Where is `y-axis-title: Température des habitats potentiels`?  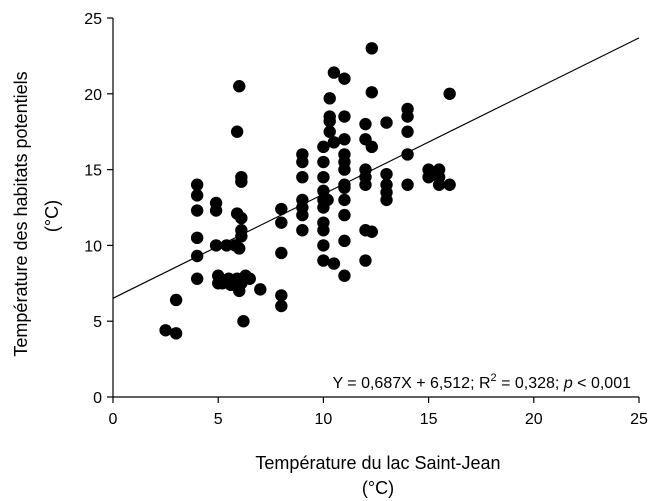 y-axis-title: Température des habitats potentiels is located at coordinates (21, 213).